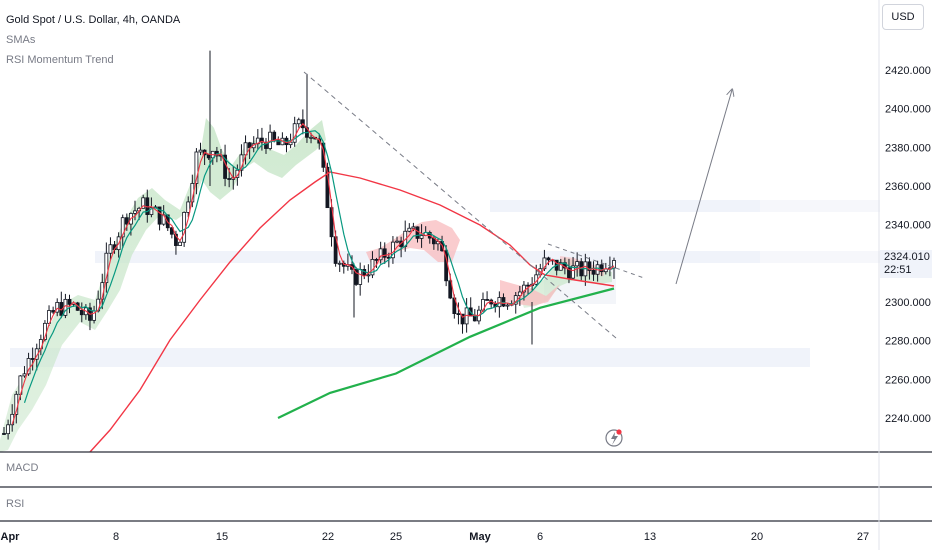  What do you see at coordinates (907, 257) in the screenshot?
I see `current-price-value: 2324.010` at bounding box center [907, 257].